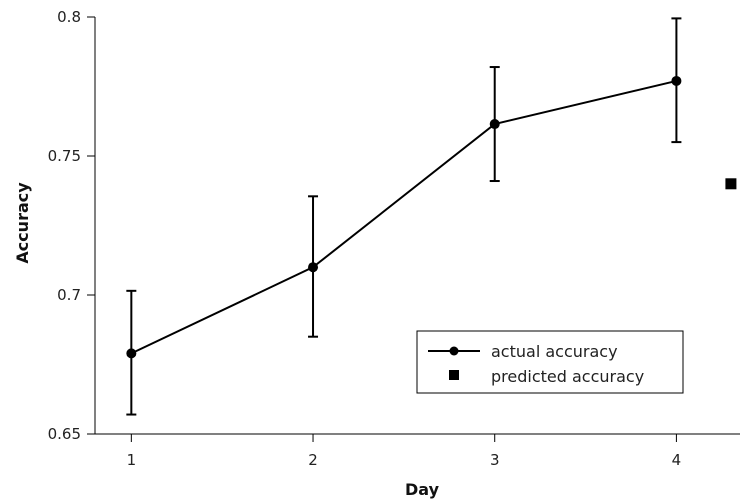  What do you see at coordinates (731, 184) in the screenshot?
I see `predicted-accuracy-point` at bounding box center [731, 184].